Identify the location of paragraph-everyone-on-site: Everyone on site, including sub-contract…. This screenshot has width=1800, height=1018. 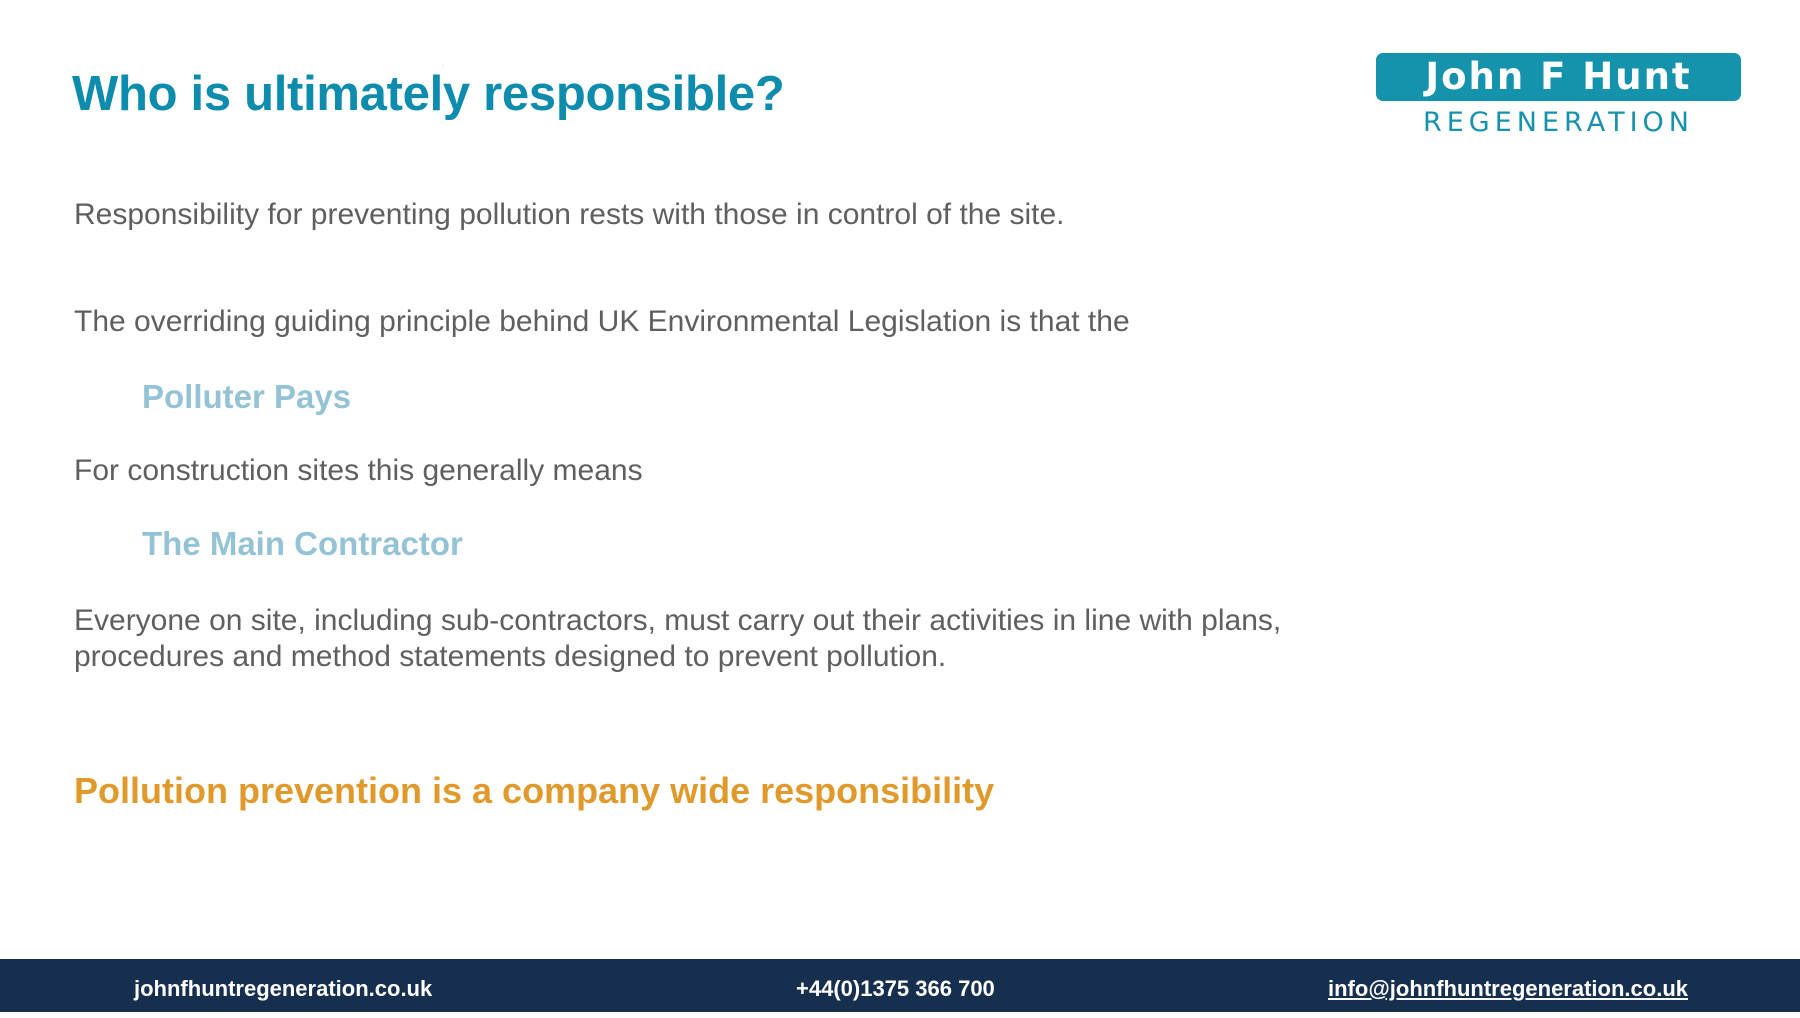
(678, 638).